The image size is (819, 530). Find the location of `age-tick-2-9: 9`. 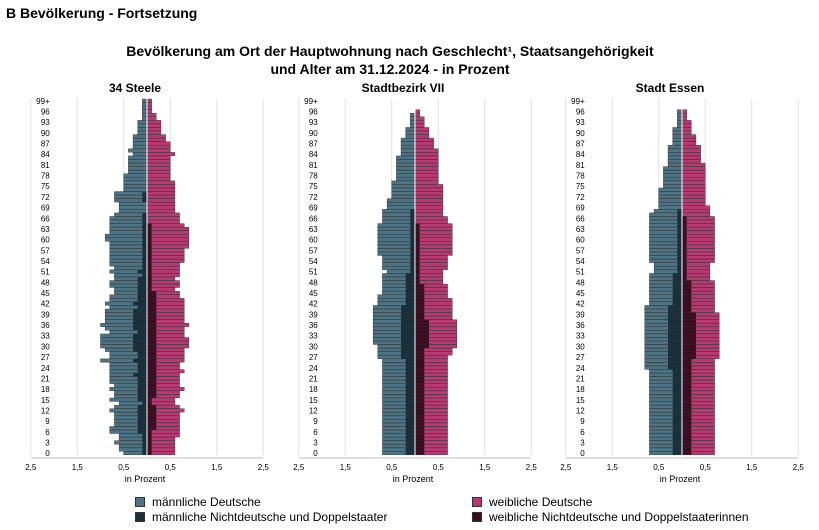

age-tick-2-9: 9 is located at coordinates (582, 421).